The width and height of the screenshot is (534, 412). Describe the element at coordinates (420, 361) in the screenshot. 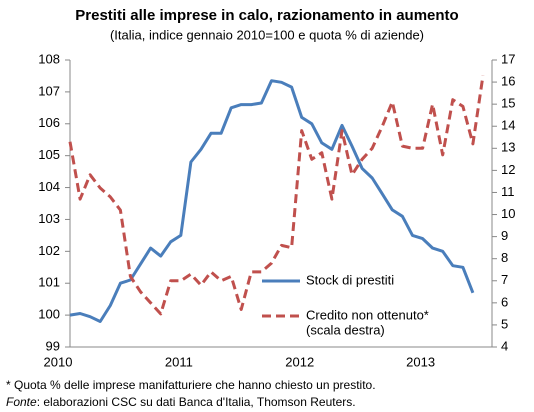

I see `x-tick-label: 2013` at that location.